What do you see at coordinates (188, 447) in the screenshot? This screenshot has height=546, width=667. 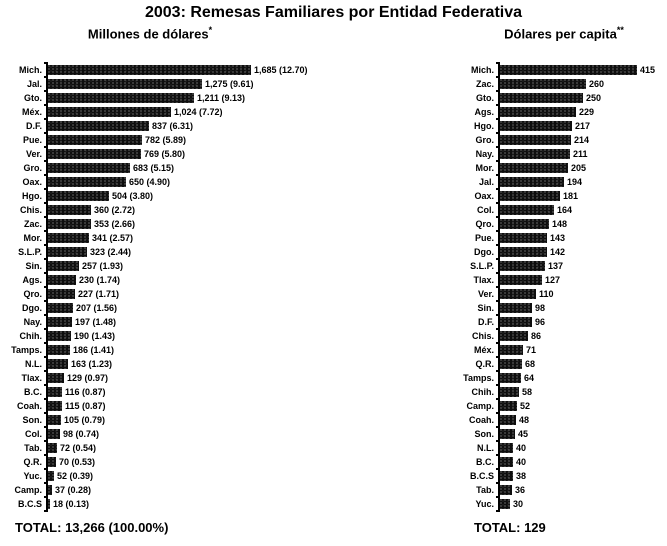 I see `bar-area: 72 (0.54)` at bounding box center [188, 447].